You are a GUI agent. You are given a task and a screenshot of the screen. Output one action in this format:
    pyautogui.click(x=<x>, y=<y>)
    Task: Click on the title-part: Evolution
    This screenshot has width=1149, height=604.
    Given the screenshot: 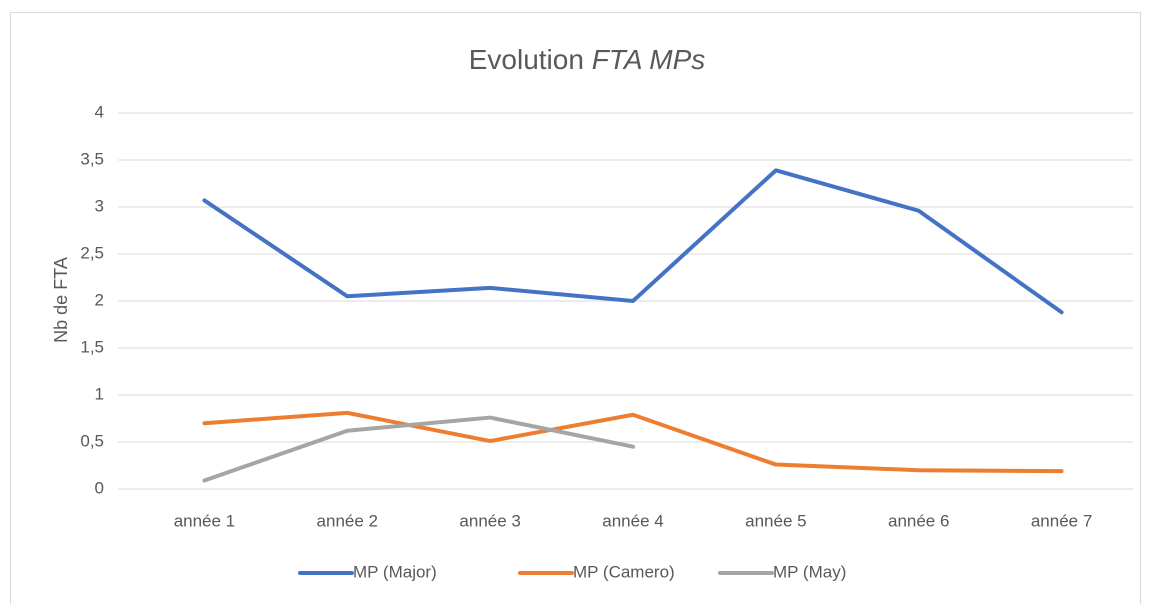 What is the action you would take?
    pyautogui.click(x=526, y=59)
    